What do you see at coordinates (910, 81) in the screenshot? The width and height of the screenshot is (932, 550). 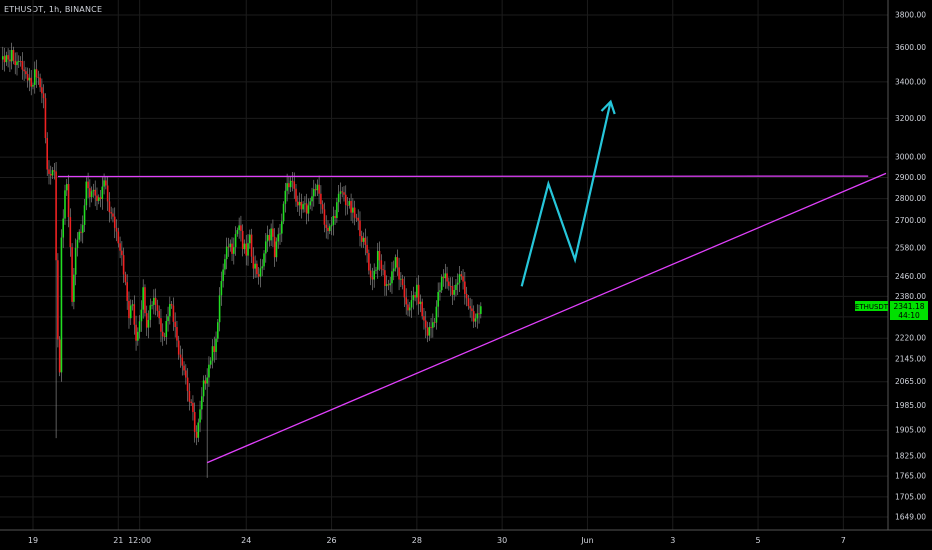 I see `price-tick-label: 3400.00` at bounding box center [910, 81].